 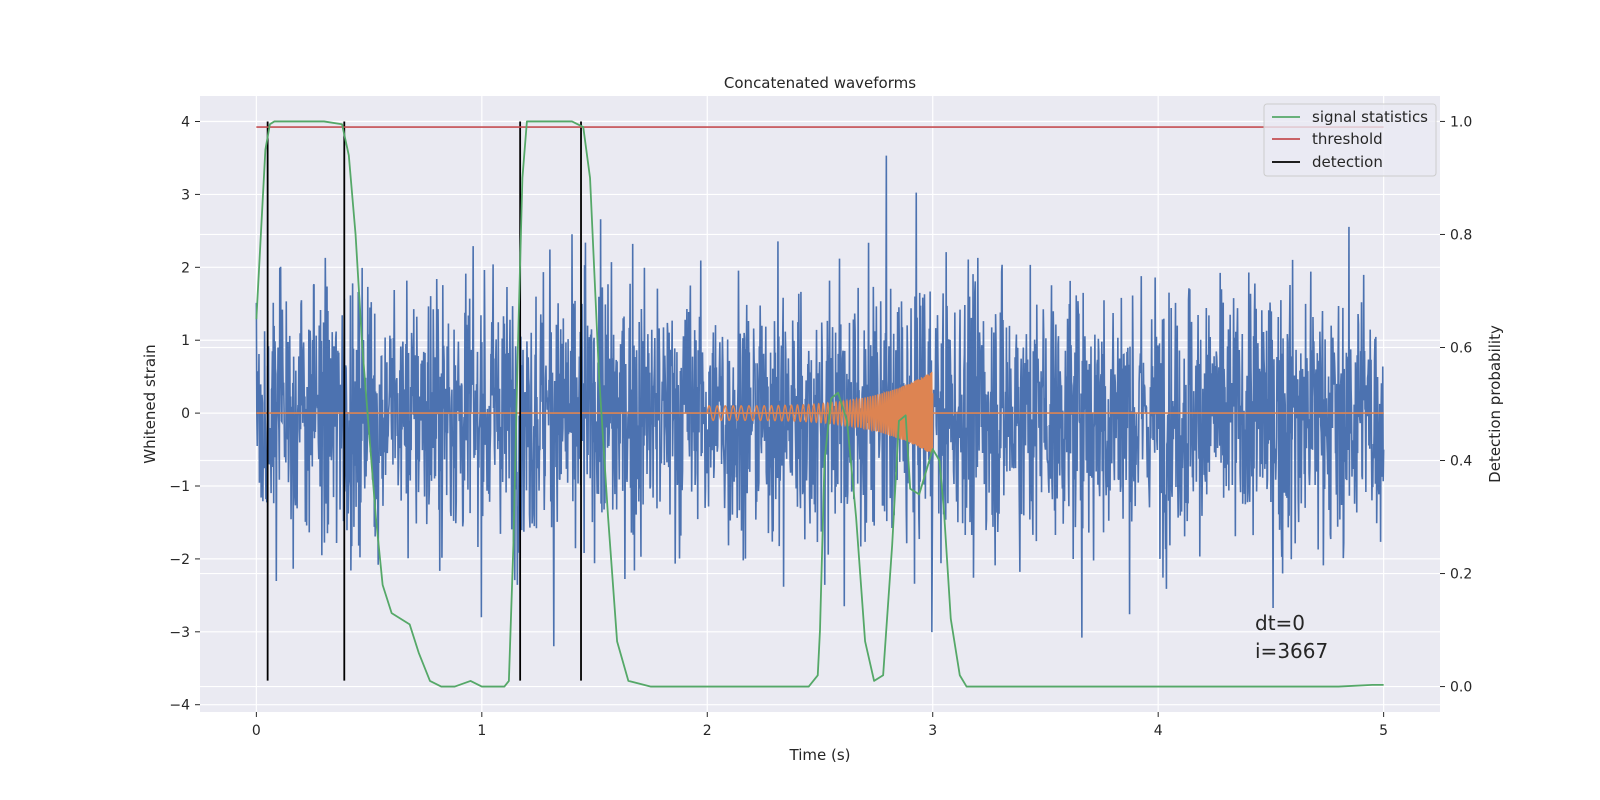 What do you see at coordinates (820, 83) in the screenshot?
I see `chart-title: Concatenated waveforms` at bounding box center [820, 83].